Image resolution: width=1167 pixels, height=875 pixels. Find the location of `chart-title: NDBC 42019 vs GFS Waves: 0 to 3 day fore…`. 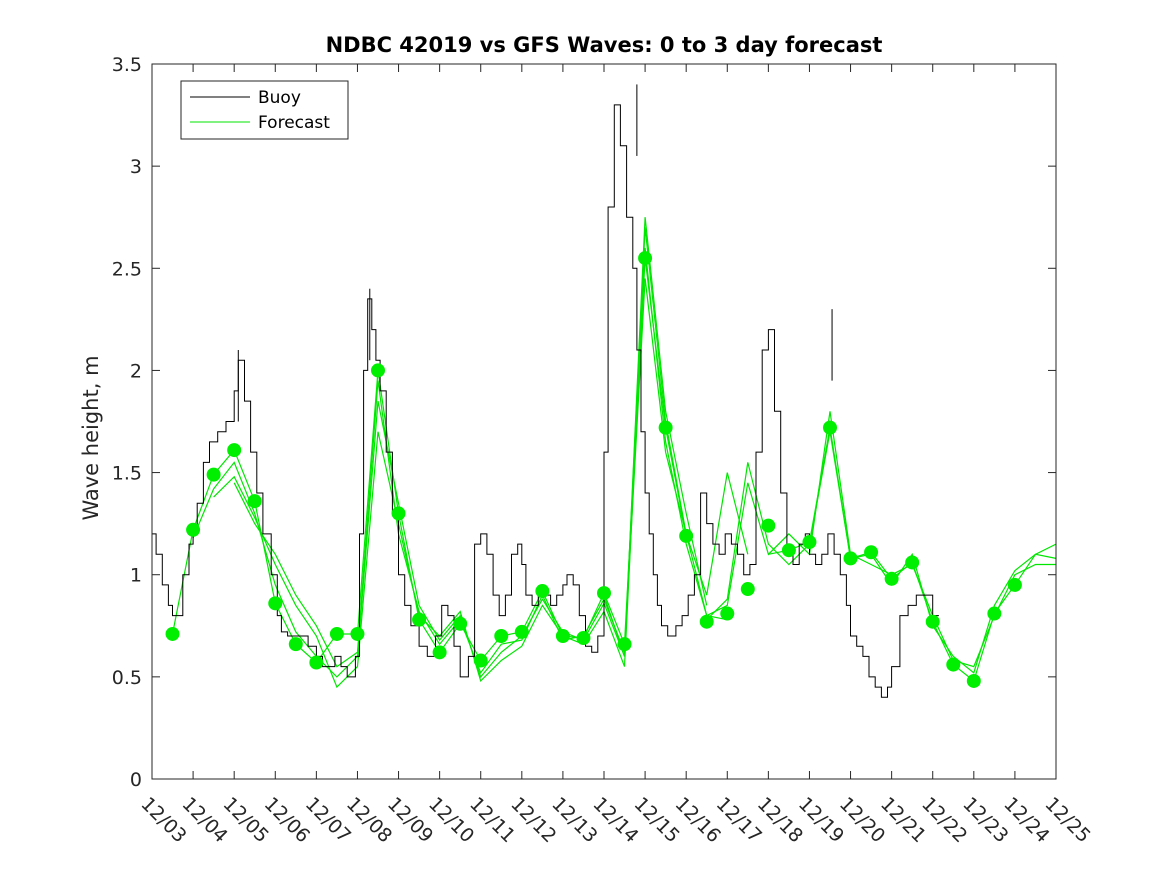

chart-title: NDBC 42019 vs GFS Waves: 0 to 3 day fore… is located at coordinates (604, 45).